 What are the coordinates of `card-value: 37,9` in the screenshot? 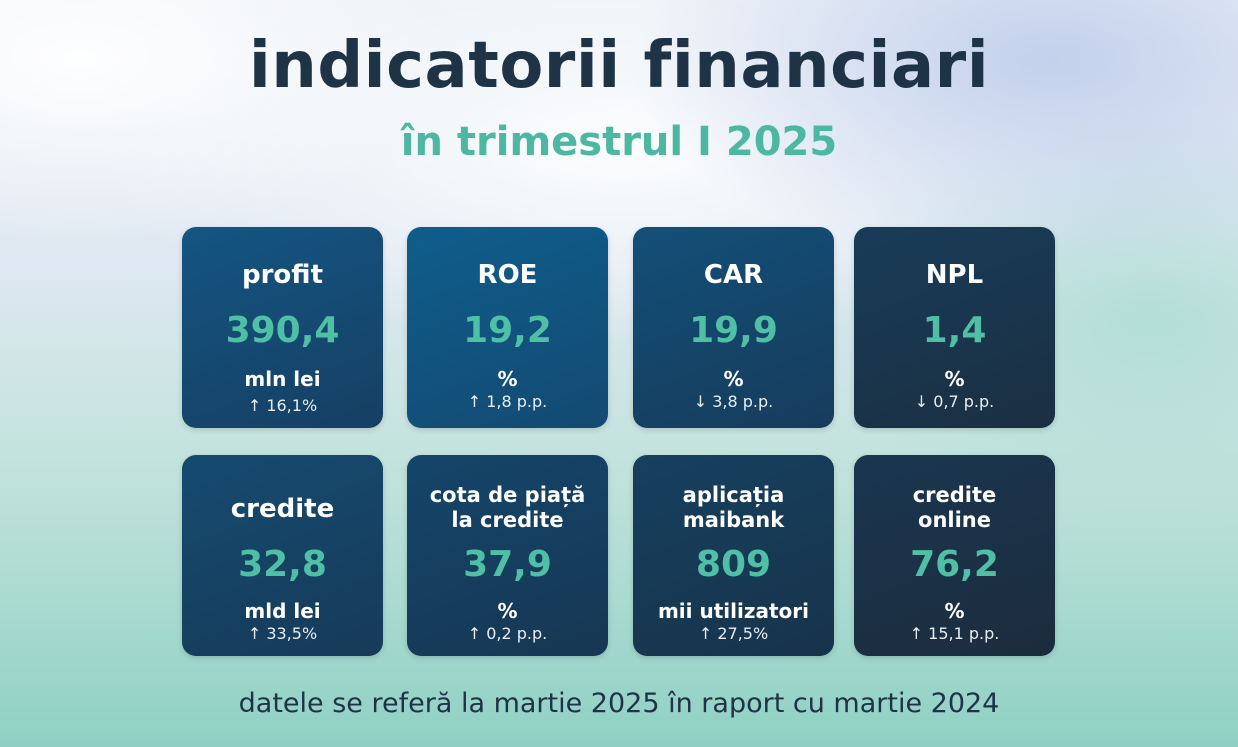 It's located at (507, 564).